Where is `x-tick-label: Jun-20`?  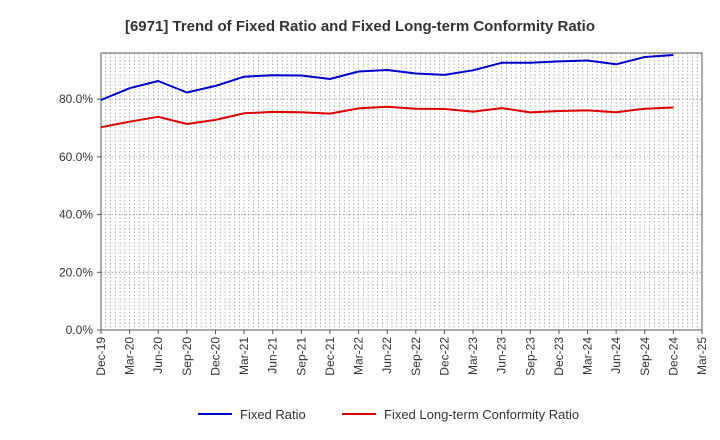 x-tick-label: Jun-20 is located at coordinates (158, 355).